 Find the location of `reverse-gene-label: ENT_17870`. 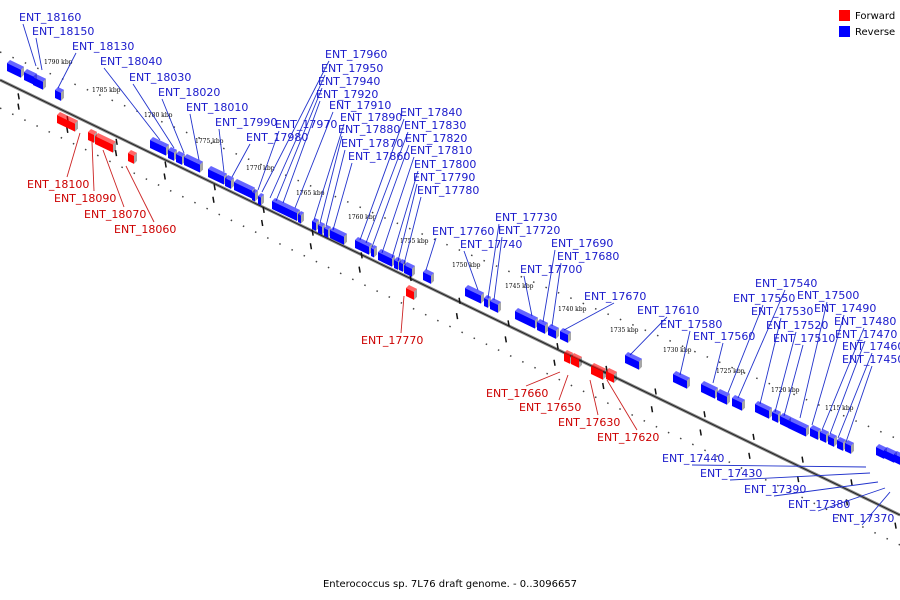

reverse-gene-label: ENT_17870 is located at coordinates (372, 143).